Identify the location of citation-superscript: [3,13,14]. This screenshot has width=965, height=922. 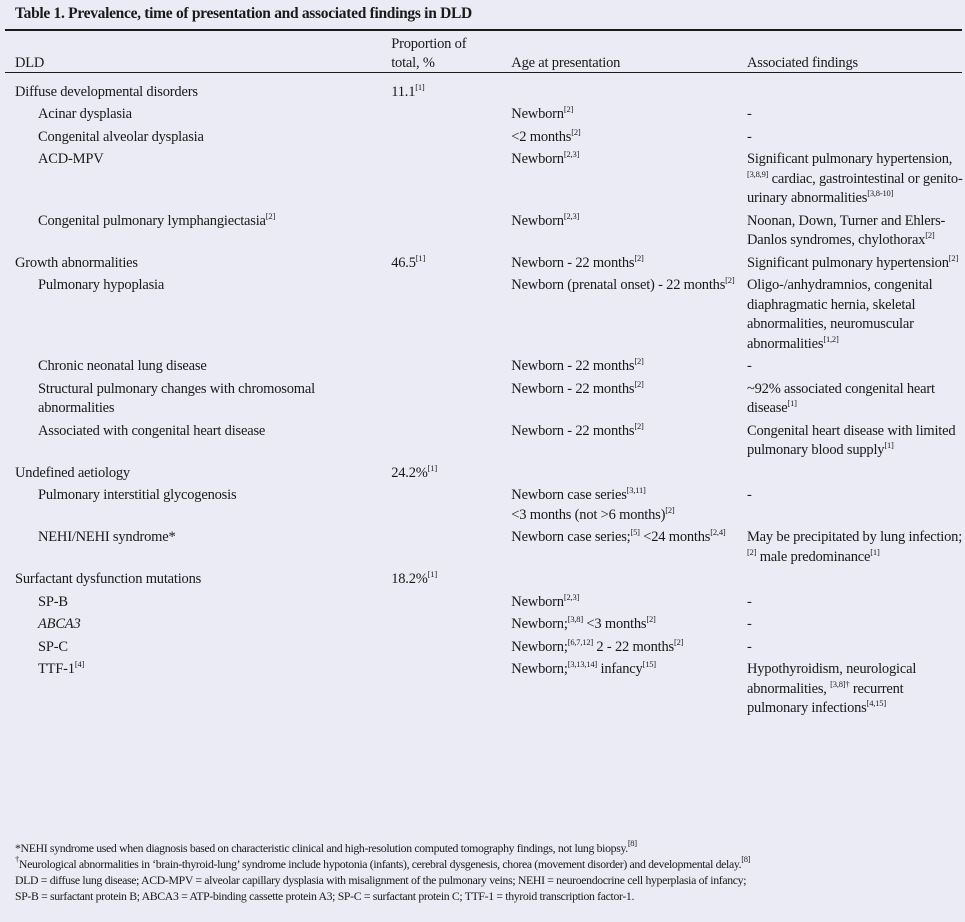
(582, 664).